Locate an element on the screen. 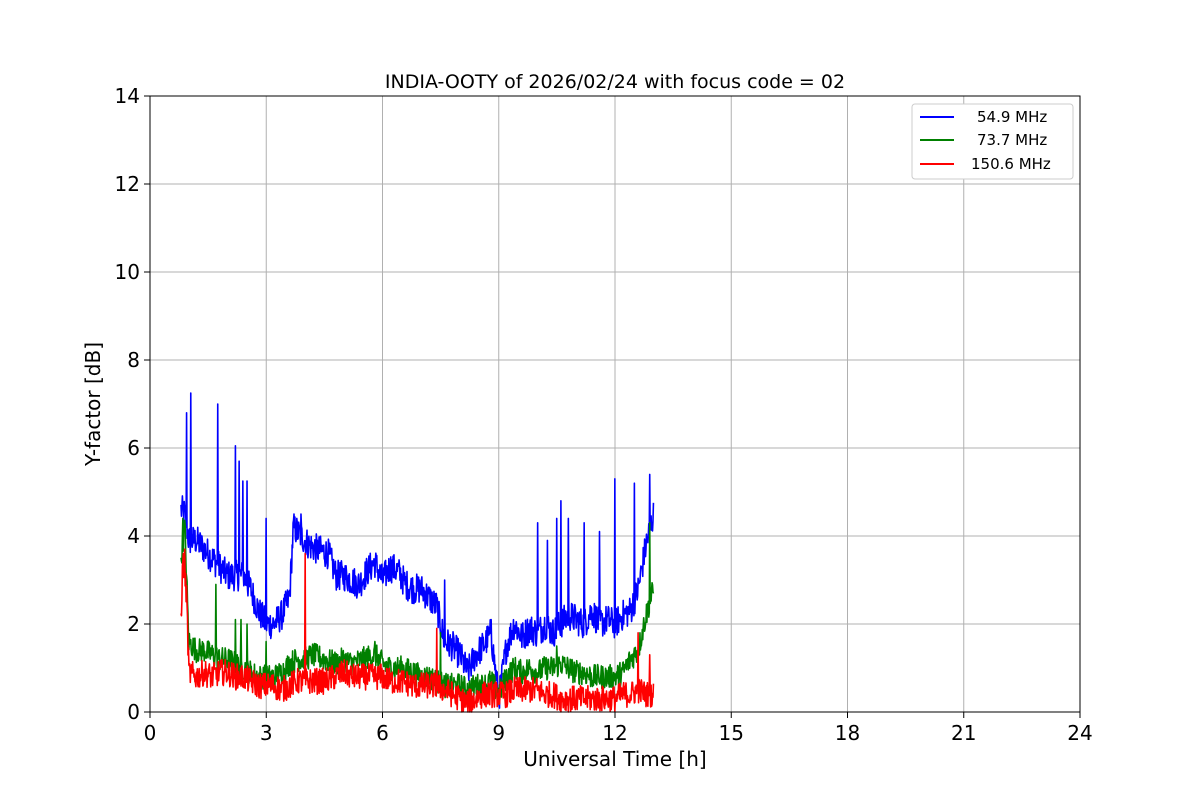  legend-label-150-6: 150.6 MHz is located at coordinates (1011, 164).